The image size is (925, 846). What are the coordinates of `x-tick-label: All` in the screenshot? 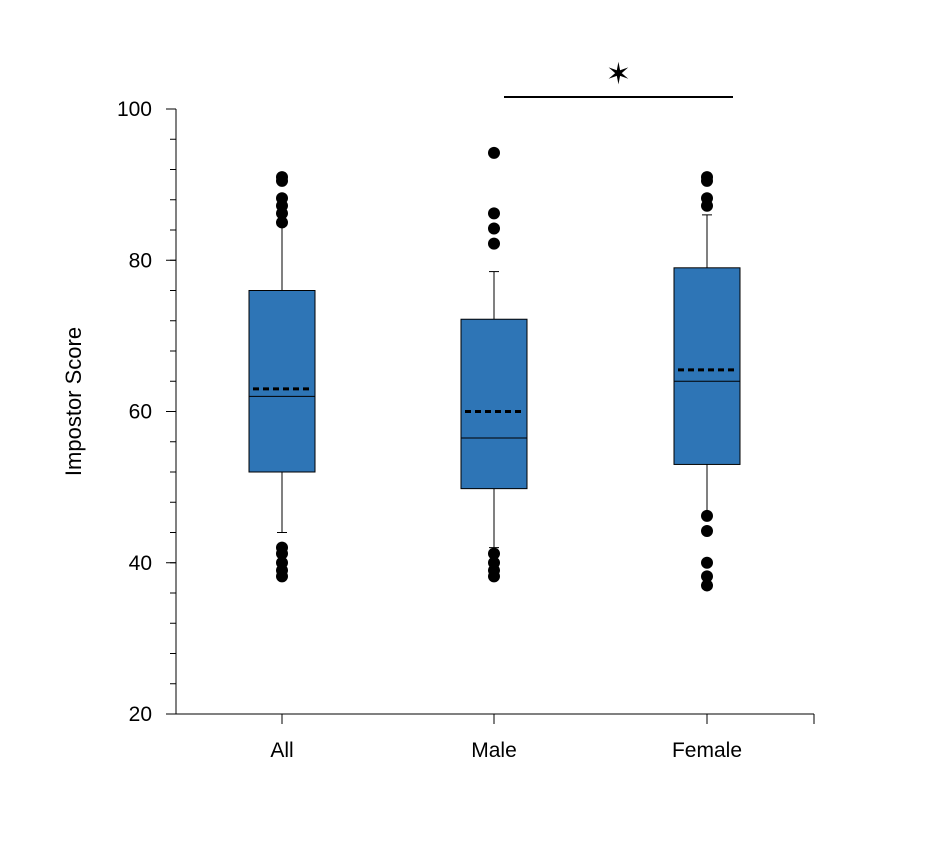 It's located at (281, 750).